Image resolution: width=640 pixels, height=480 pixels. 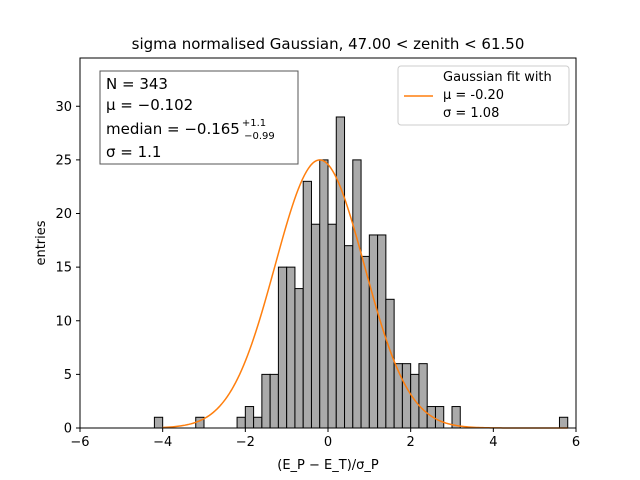 What do you see at coordinates (79, 442) in the screenshot?
I see `x-tick-label: −6` at bounding box center [79, 442].